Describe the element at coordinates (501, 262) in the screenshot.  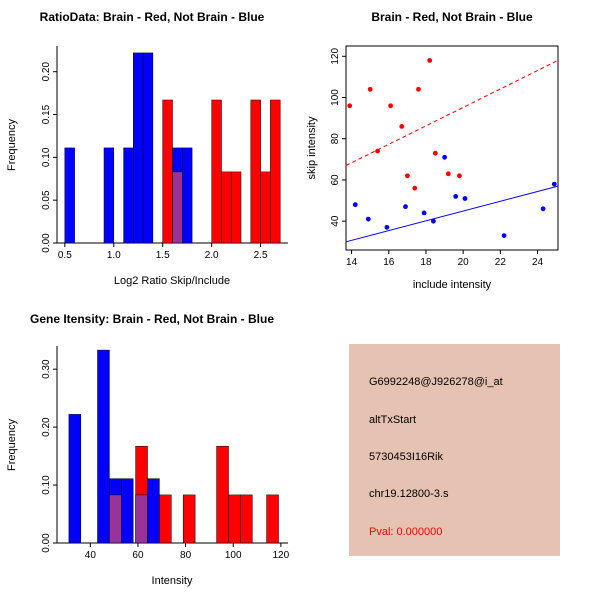
I see `x-tick-label: 22` at that location.